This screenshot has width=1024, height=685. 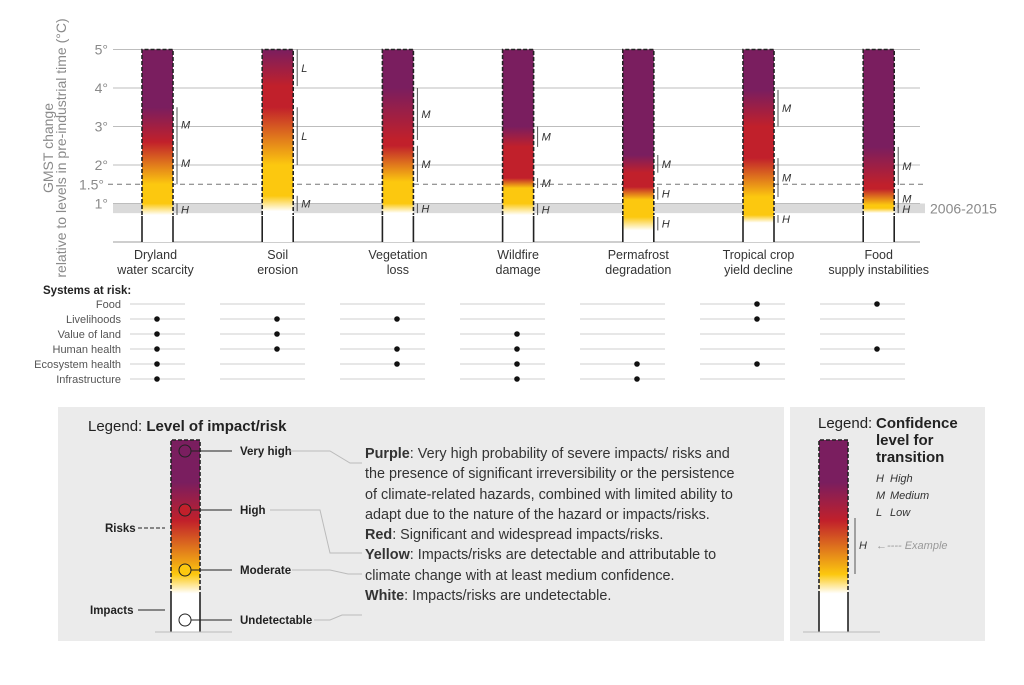 What do you see at coordinates (87, 350) in the screenshot?
I see `system-row-label: Human health` at bounding box center [87, 350].